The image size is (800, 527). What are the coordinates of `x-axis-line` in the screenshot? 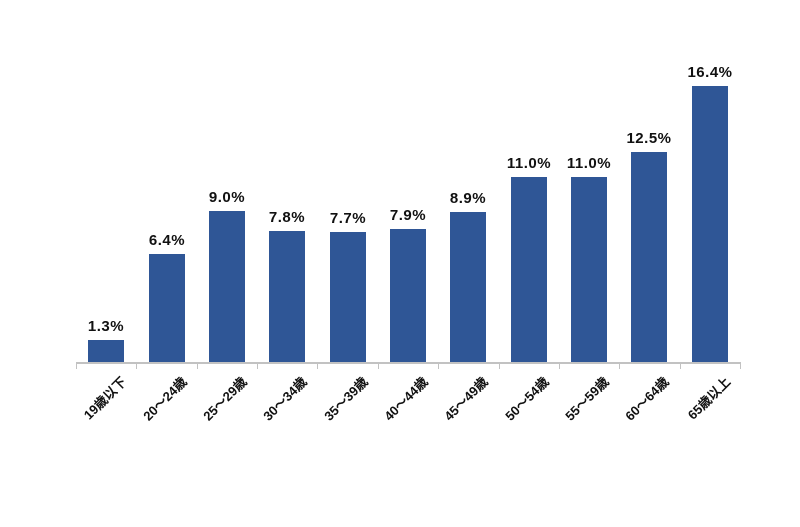 It's located at (408, 363).